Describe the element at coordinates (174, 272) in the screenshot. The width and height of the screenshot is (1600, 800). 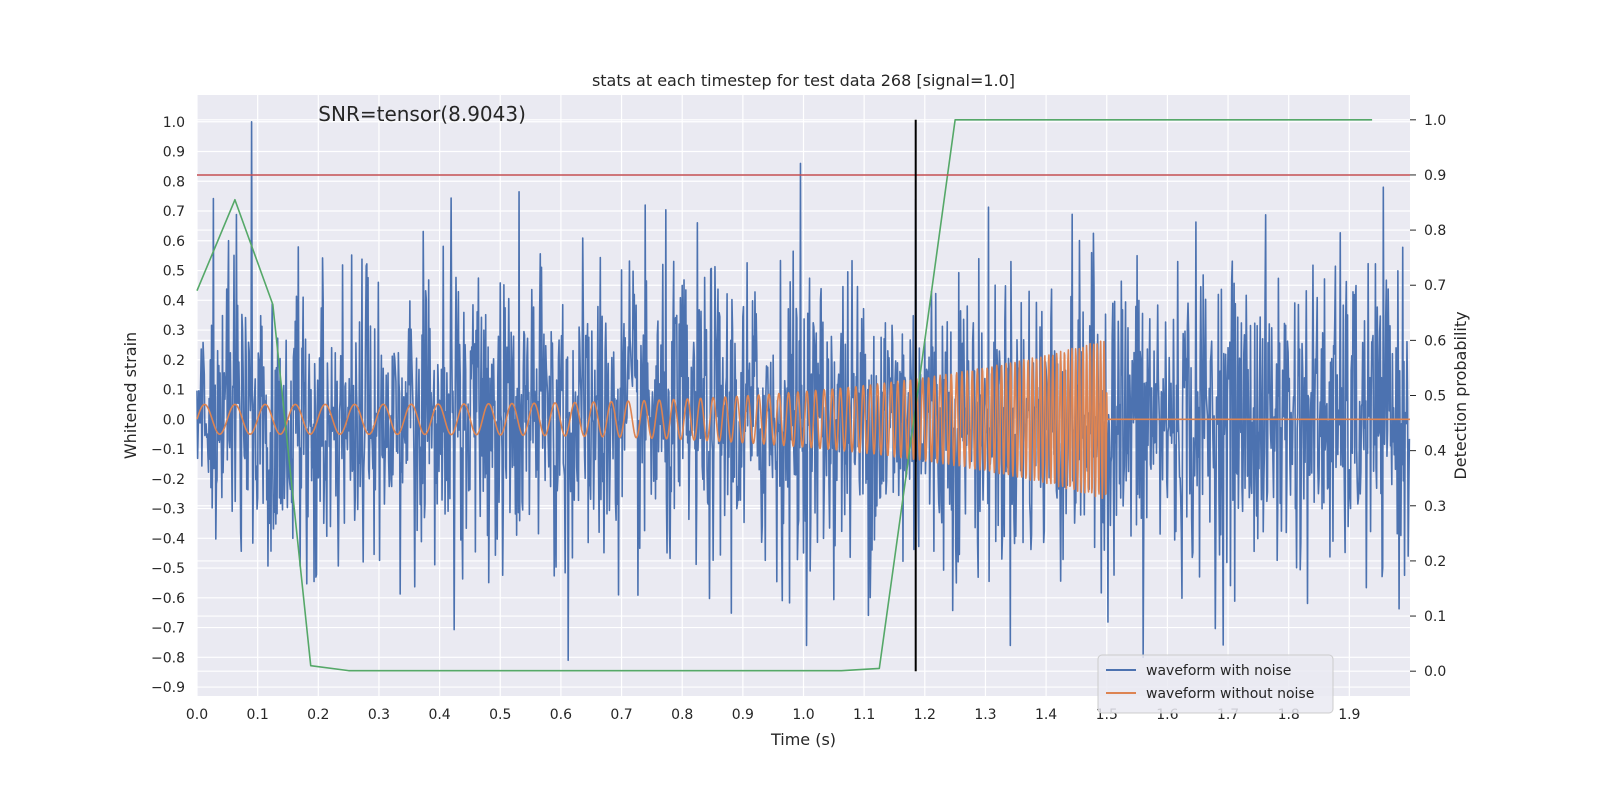
I see `y-tick-label: 0.5` at that location.